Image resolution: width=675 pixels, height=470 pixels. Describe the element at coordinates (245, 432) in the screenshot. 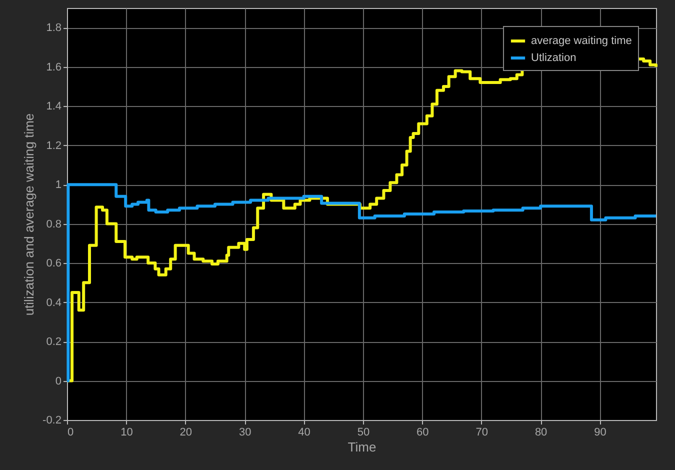

I see `x-tick-label: 30` at that location.